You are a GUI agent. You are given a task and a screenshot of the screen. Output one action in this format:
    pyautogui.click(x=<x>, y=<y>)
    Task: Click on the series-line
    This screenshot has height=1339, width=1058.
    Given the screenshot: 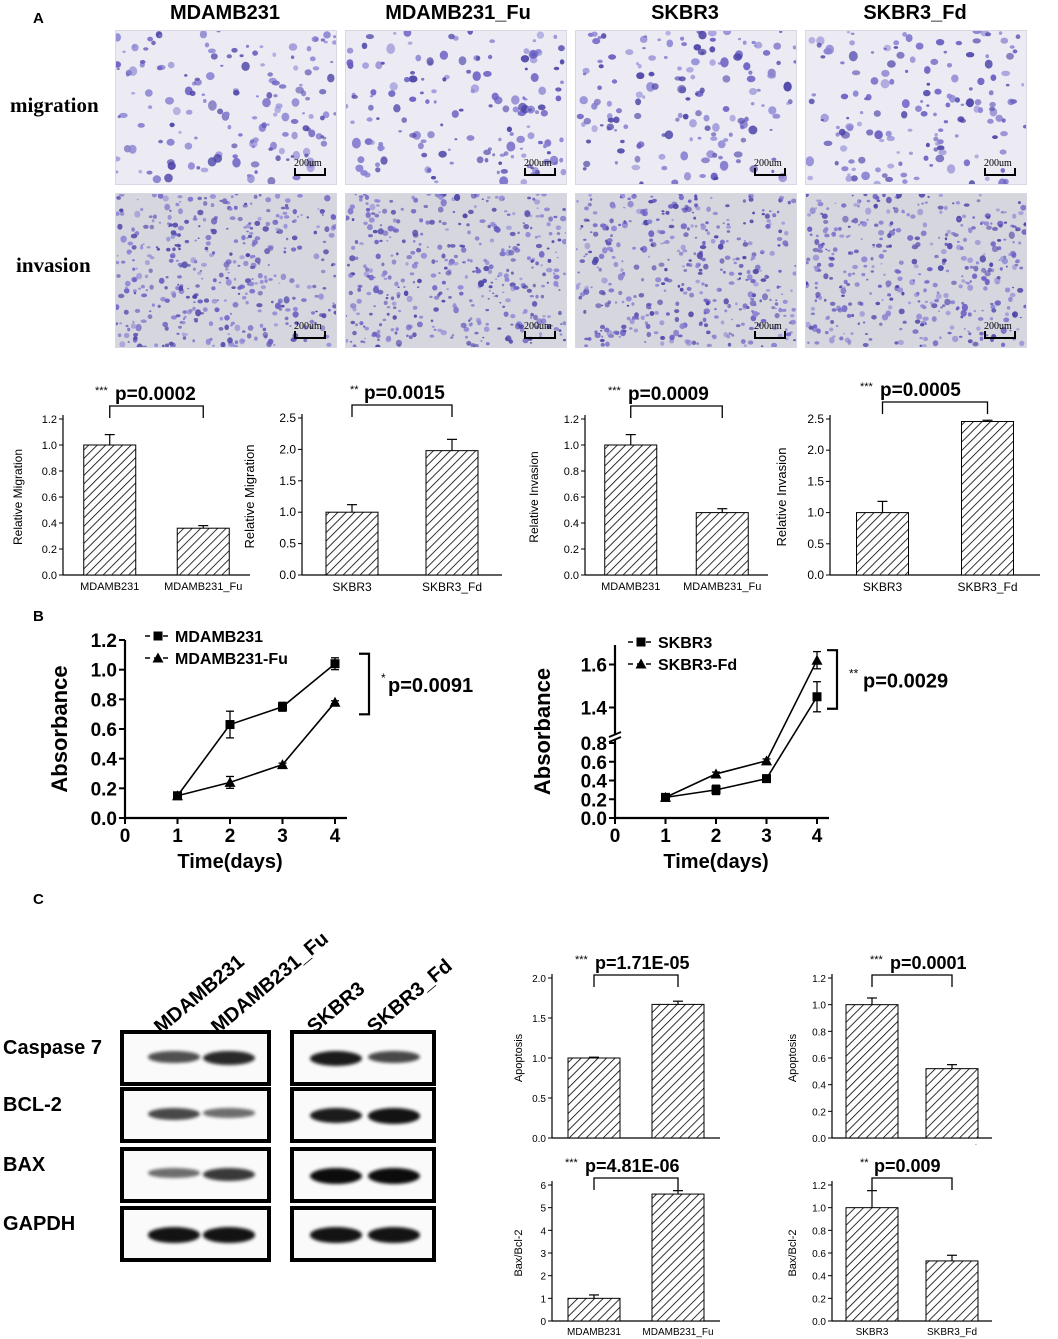 What is the action you would take?
    pyautogui.click(x=741, y=747)
    